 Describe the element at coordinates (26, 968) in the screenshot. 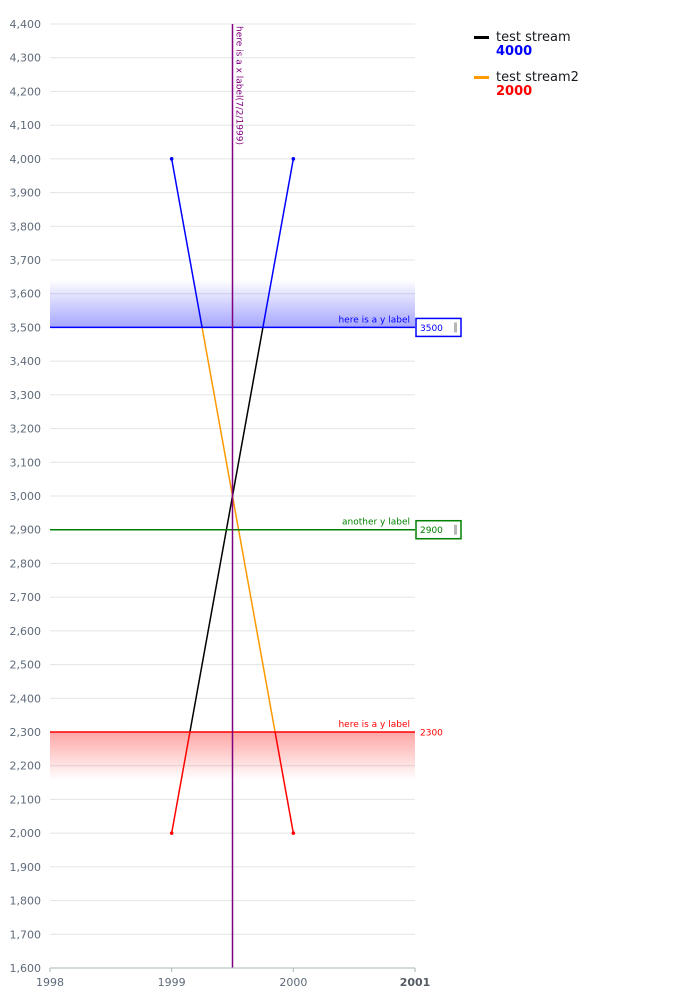

I see `y-tick-label: 1,600` at that location.